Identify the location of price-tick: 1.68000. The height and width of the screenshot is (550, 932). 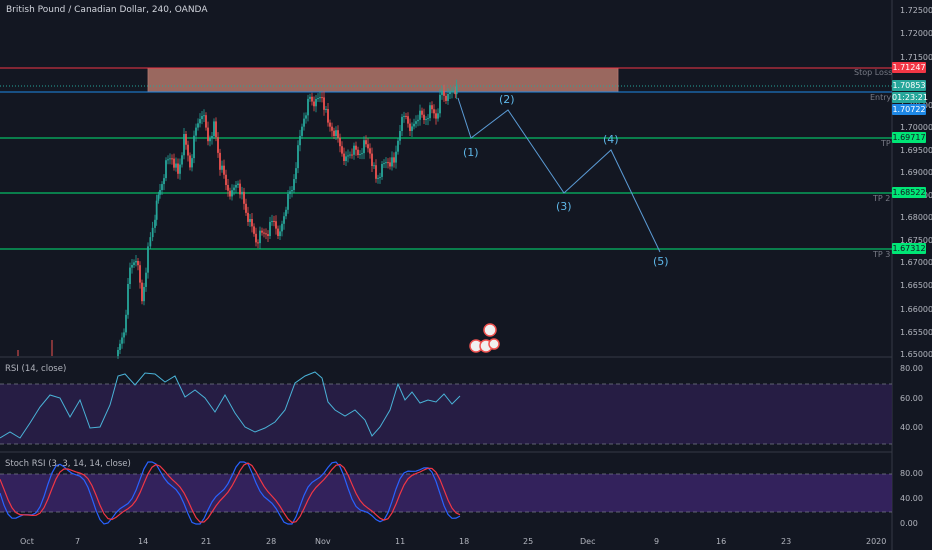
(916, 217).